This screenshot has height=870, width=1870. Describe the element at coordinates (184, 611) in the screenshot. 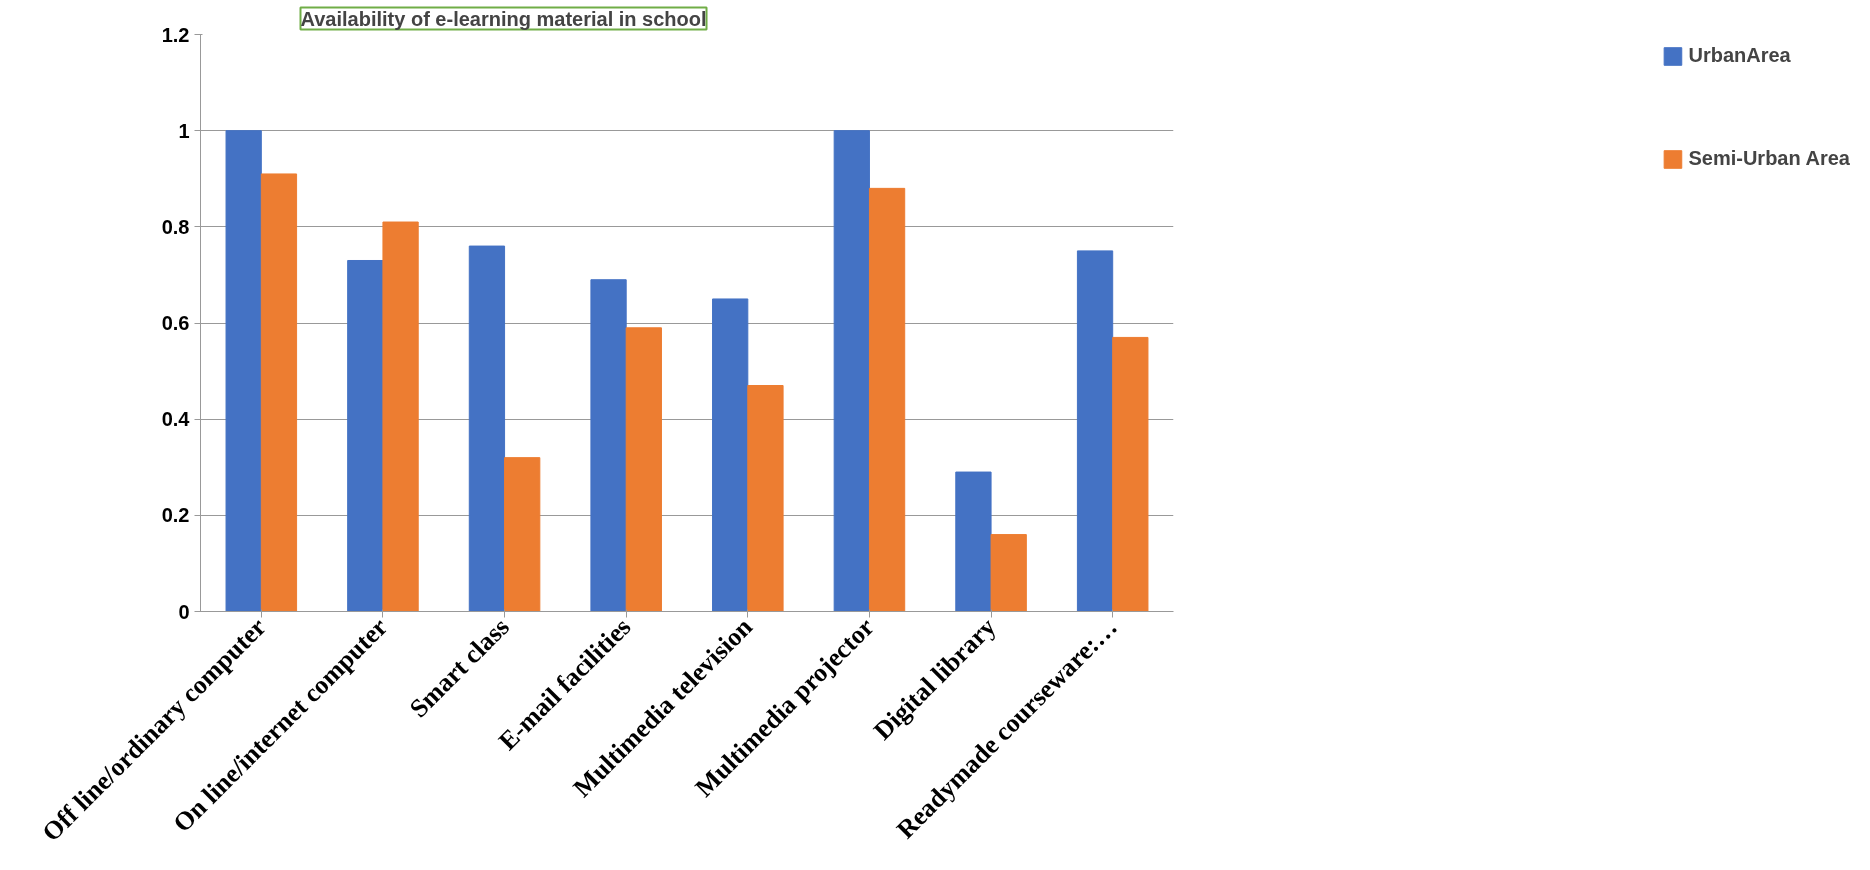

I see `y-tick-label: 0` at that location.